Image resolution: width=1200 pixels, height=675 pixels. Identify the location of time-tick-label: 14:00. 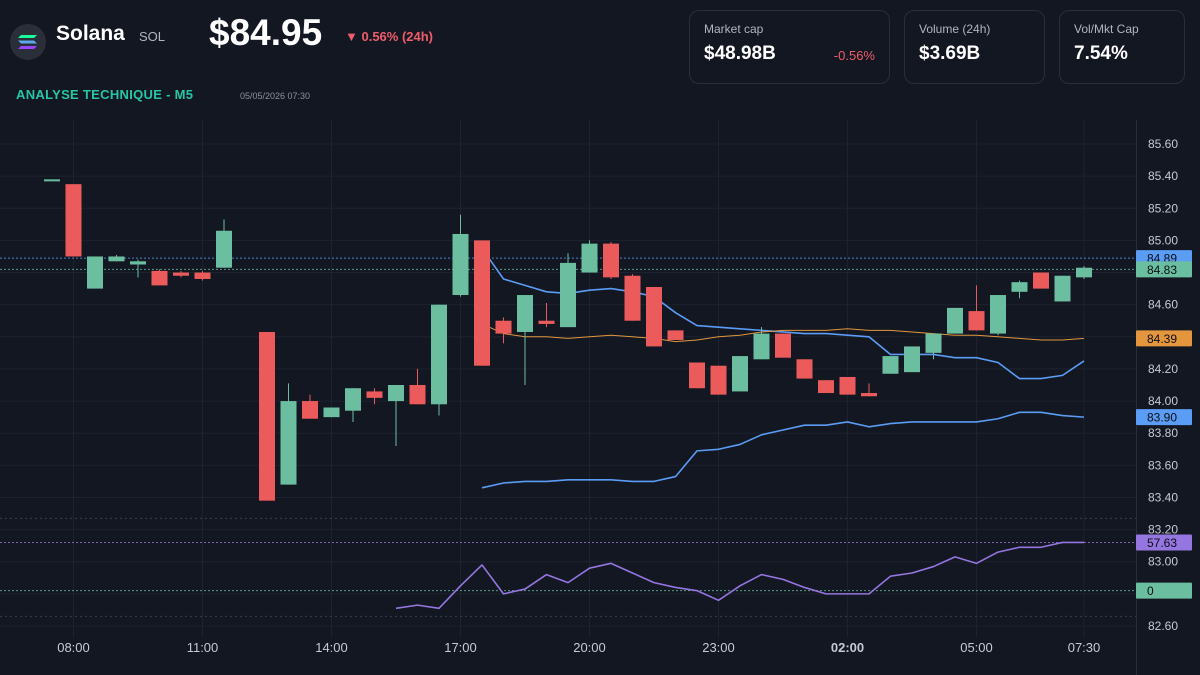
(331, 647).